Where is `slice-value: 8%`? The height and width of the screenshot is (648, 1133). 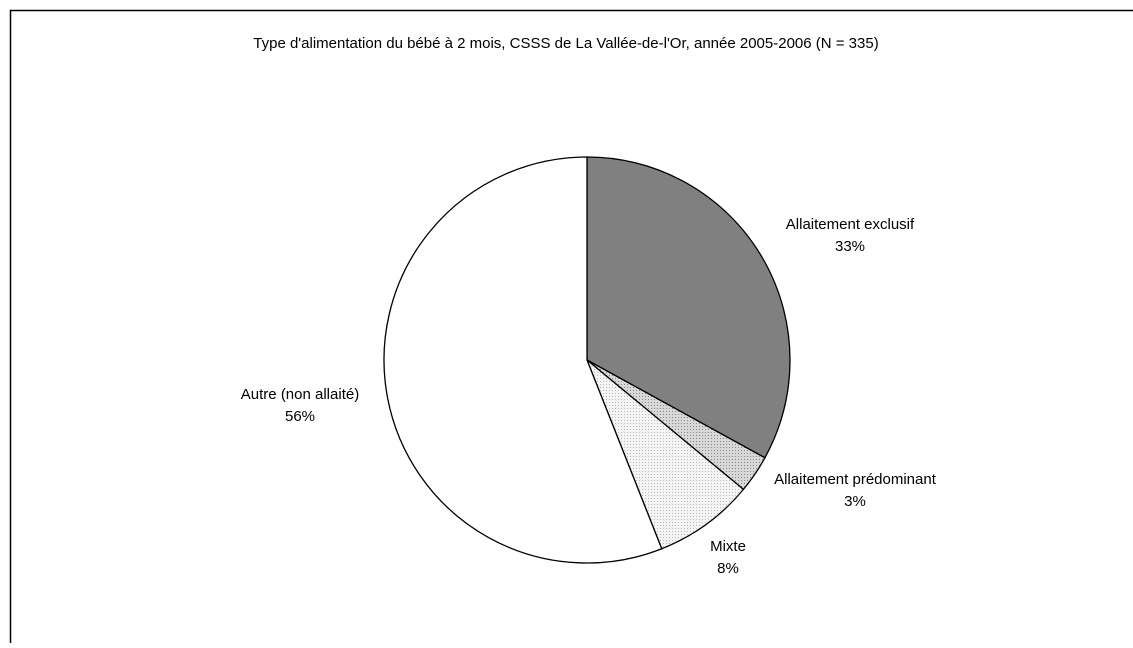 slice-value: 8% is located at coordinates (728, 568).